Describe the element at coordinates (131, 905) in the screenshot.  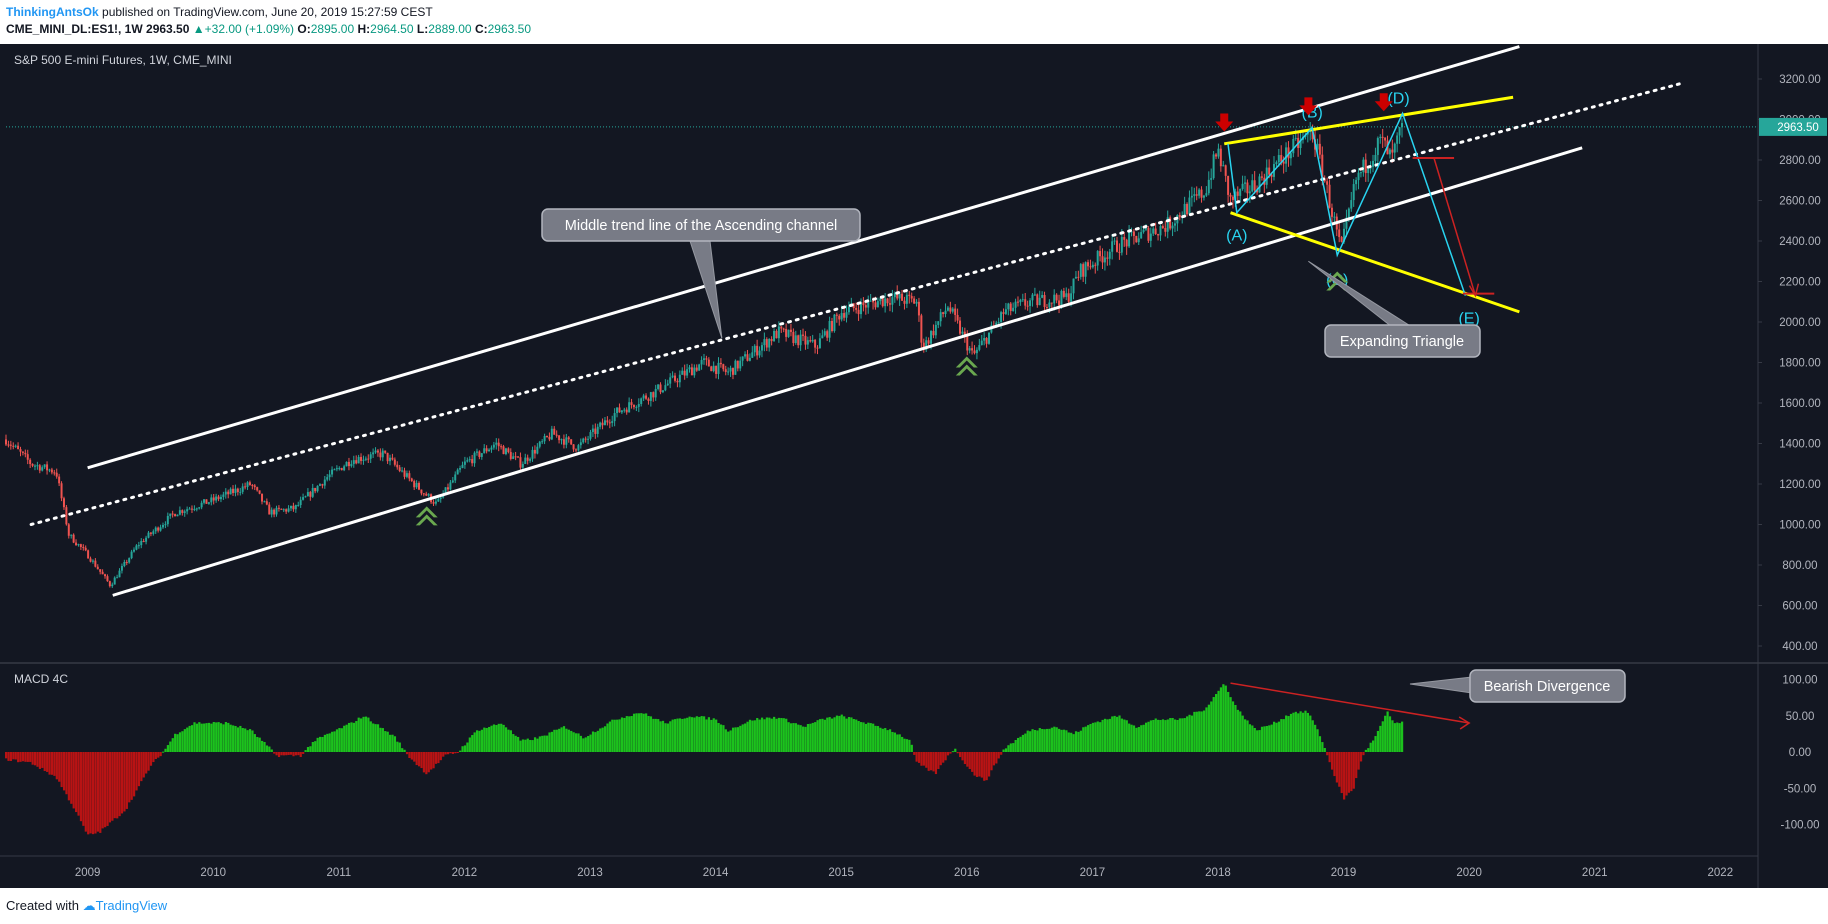
I see `tradingview-brand: TradingView` at that location.